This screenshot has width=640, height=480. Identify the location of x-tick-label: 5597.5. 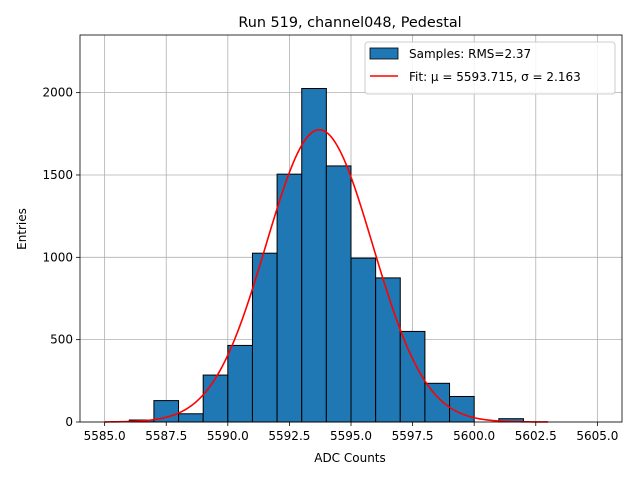
(413, 436).